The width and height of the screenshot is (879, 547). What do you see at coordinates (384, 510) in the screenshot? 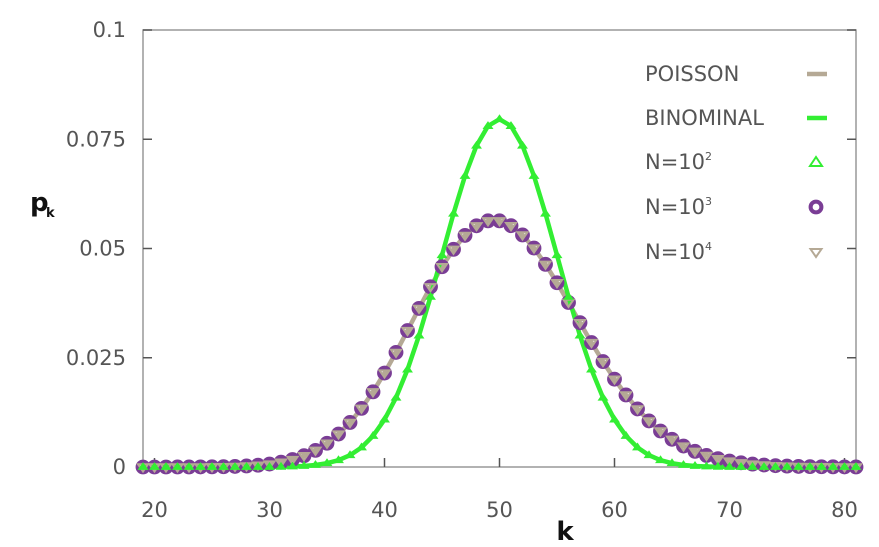
I see `x-tick-label: 40` at bounding box center [384, 510].